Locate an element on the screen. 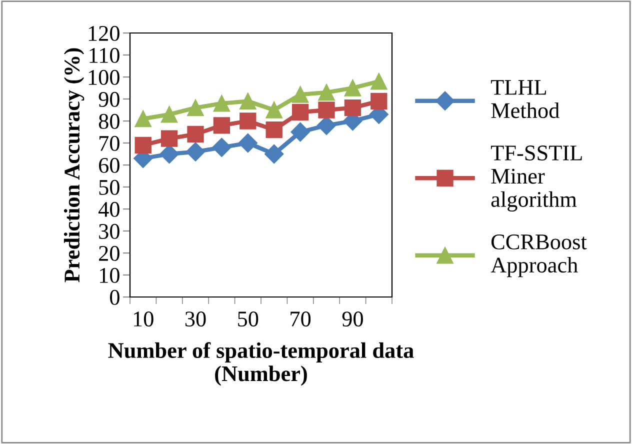  y-tick-label: 10 is located at coordinates (110, 275).